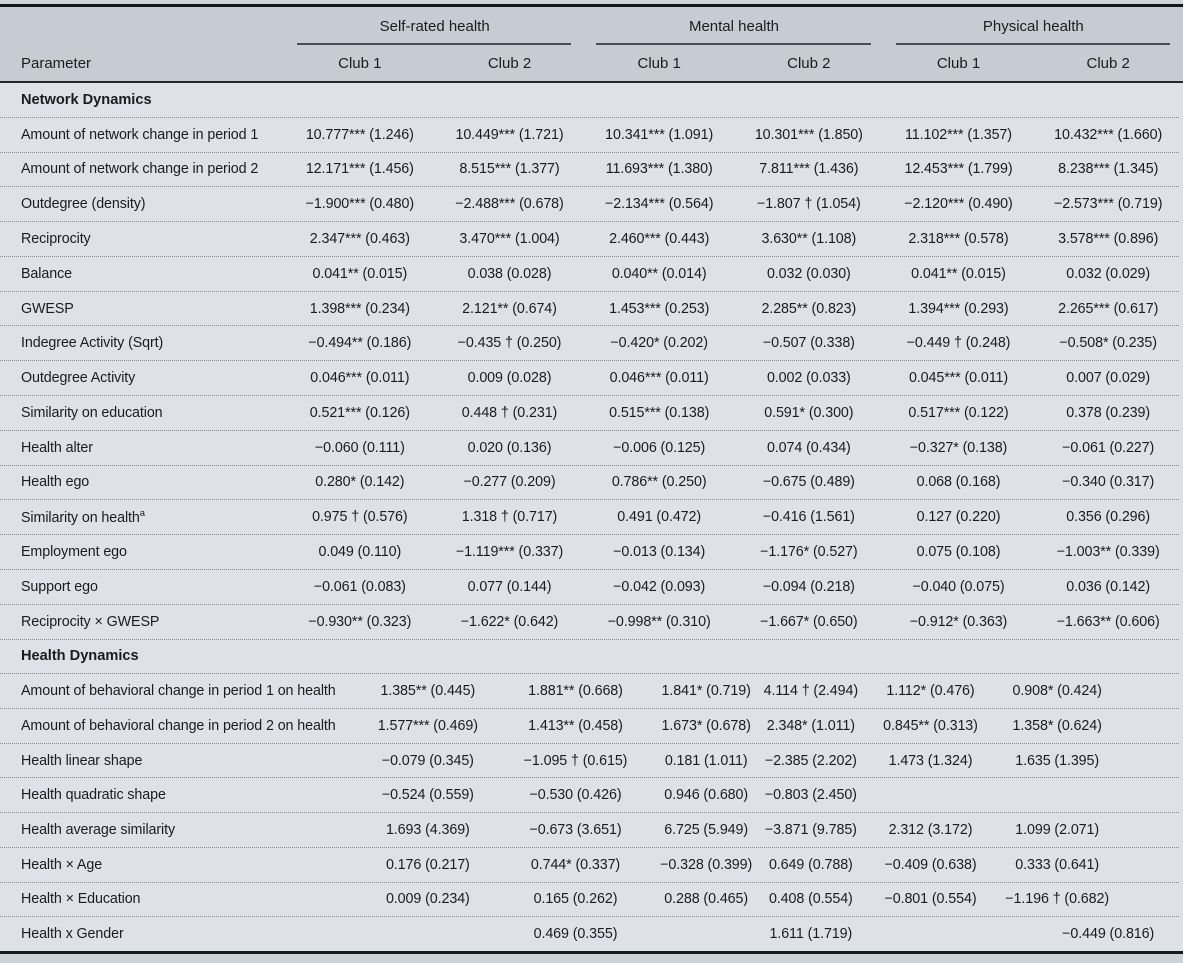  What do you see at coordinates (809, 169) in the screenshot?
I see `value-cell: 7.811*** (1.436)` at bounding box center [809, 169].